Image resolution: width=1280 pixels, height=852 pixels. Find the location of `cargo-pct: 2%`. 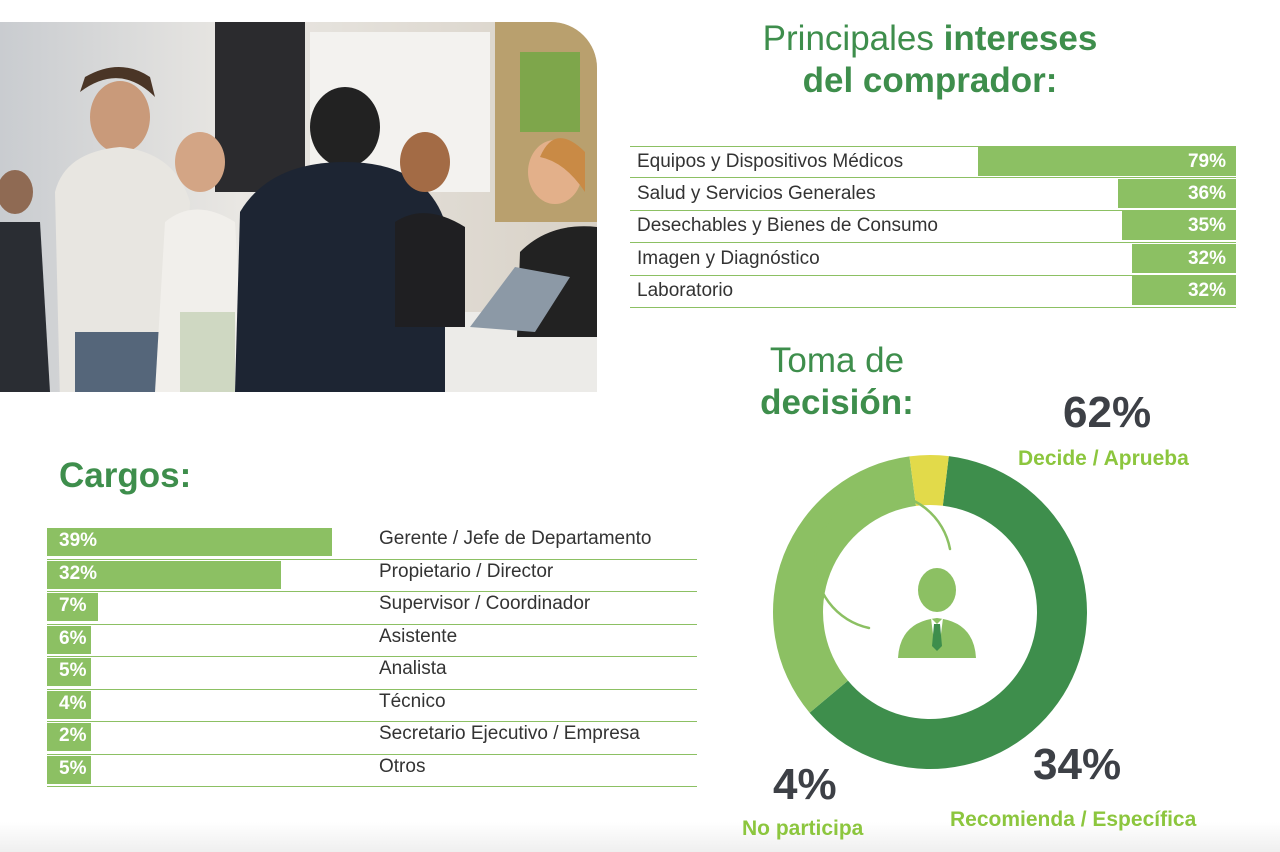

cargo-pct: 2% is located at coordinates (73, 735).